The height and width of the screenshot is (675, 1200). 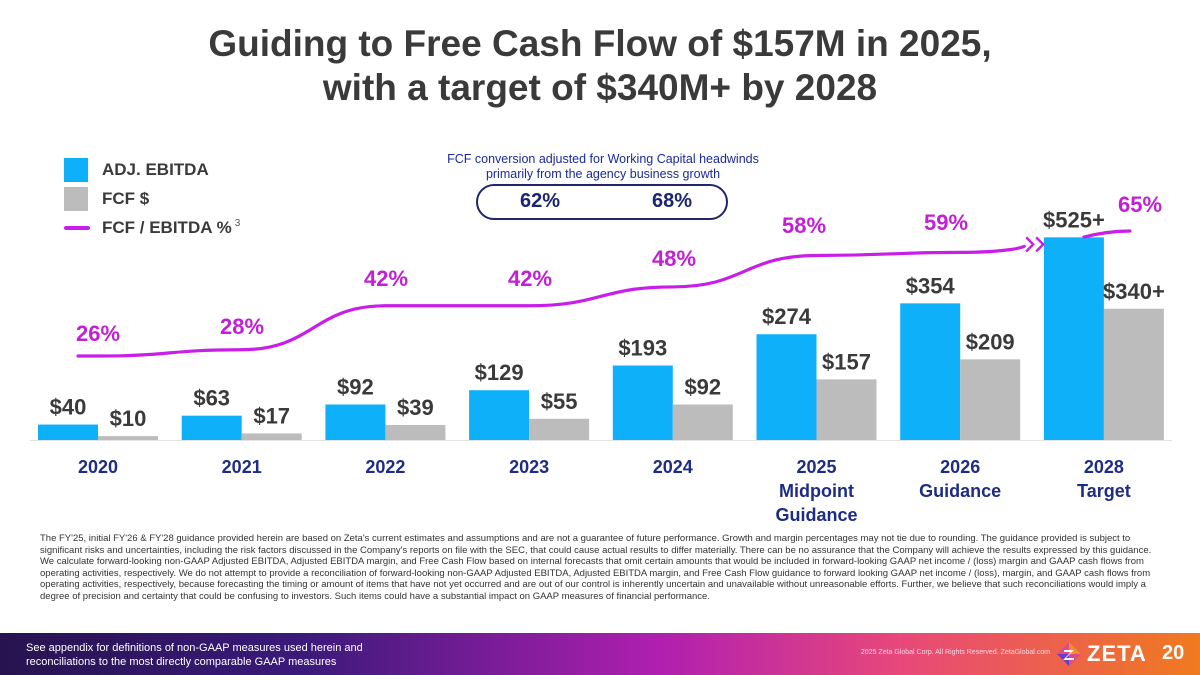 I want to click on legend-label-ebitda: ADJ. EBITDA, so click(x=155, y=169).